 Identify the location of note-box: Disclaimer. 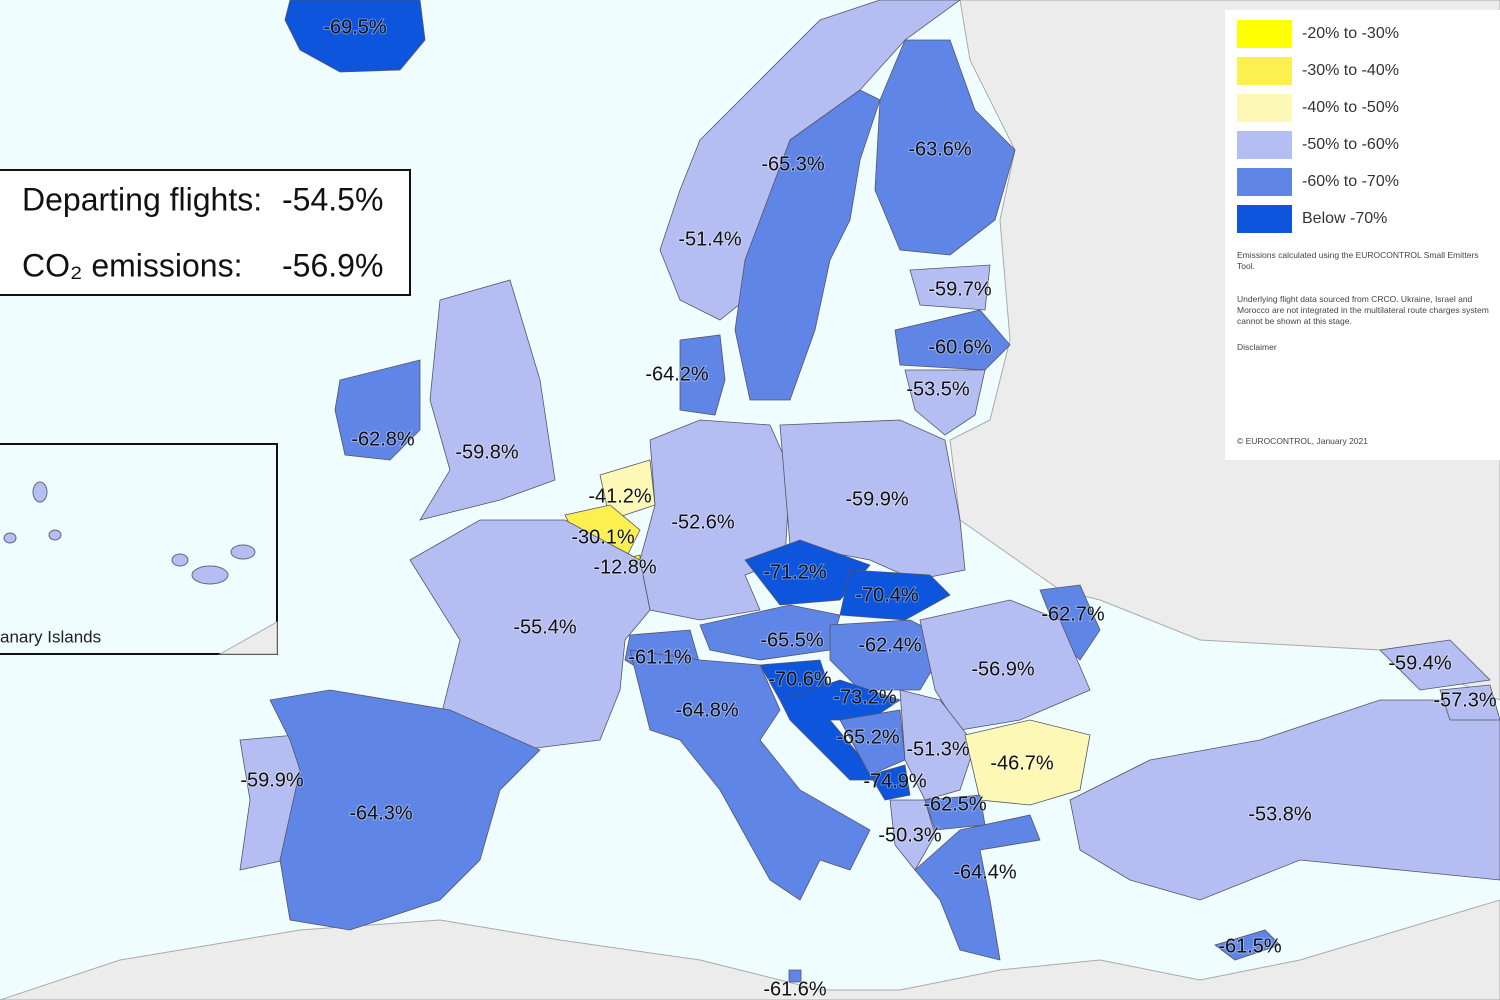
(1257, 347).